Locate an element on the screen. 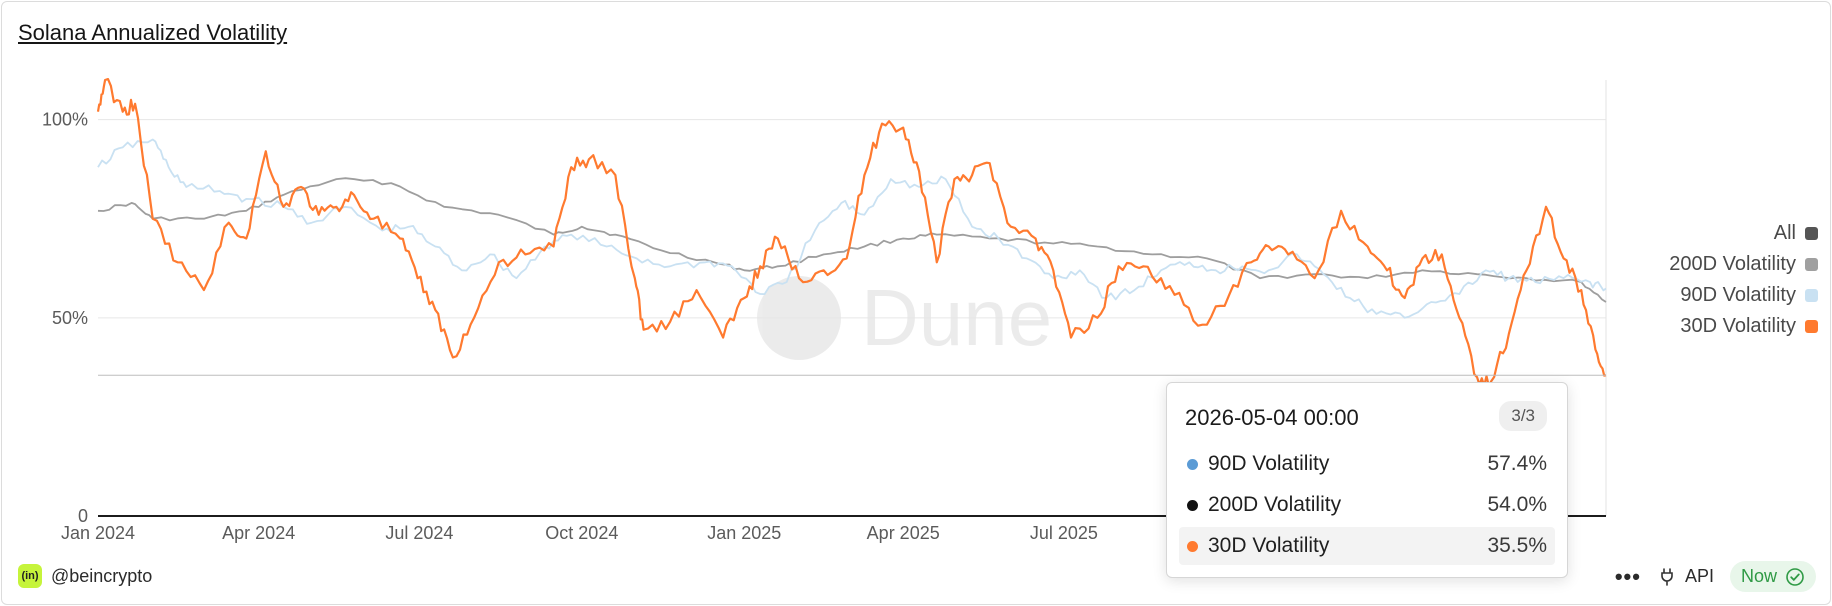  tooltip-series-value: 35.5% is located at coordinates (1517, 545).